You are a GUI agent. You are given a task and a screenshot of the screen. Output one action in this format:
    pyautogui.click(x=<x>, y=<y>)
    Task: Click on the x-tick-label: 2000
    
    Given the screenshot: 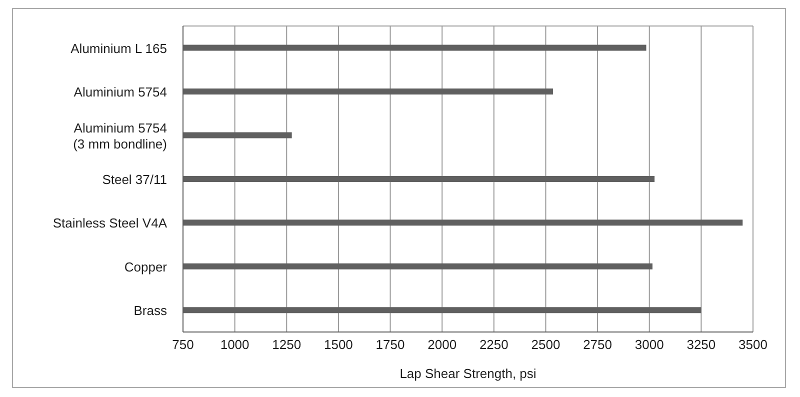 What is the action you would take?
    pyautogui.click(x=442, y=344)
    